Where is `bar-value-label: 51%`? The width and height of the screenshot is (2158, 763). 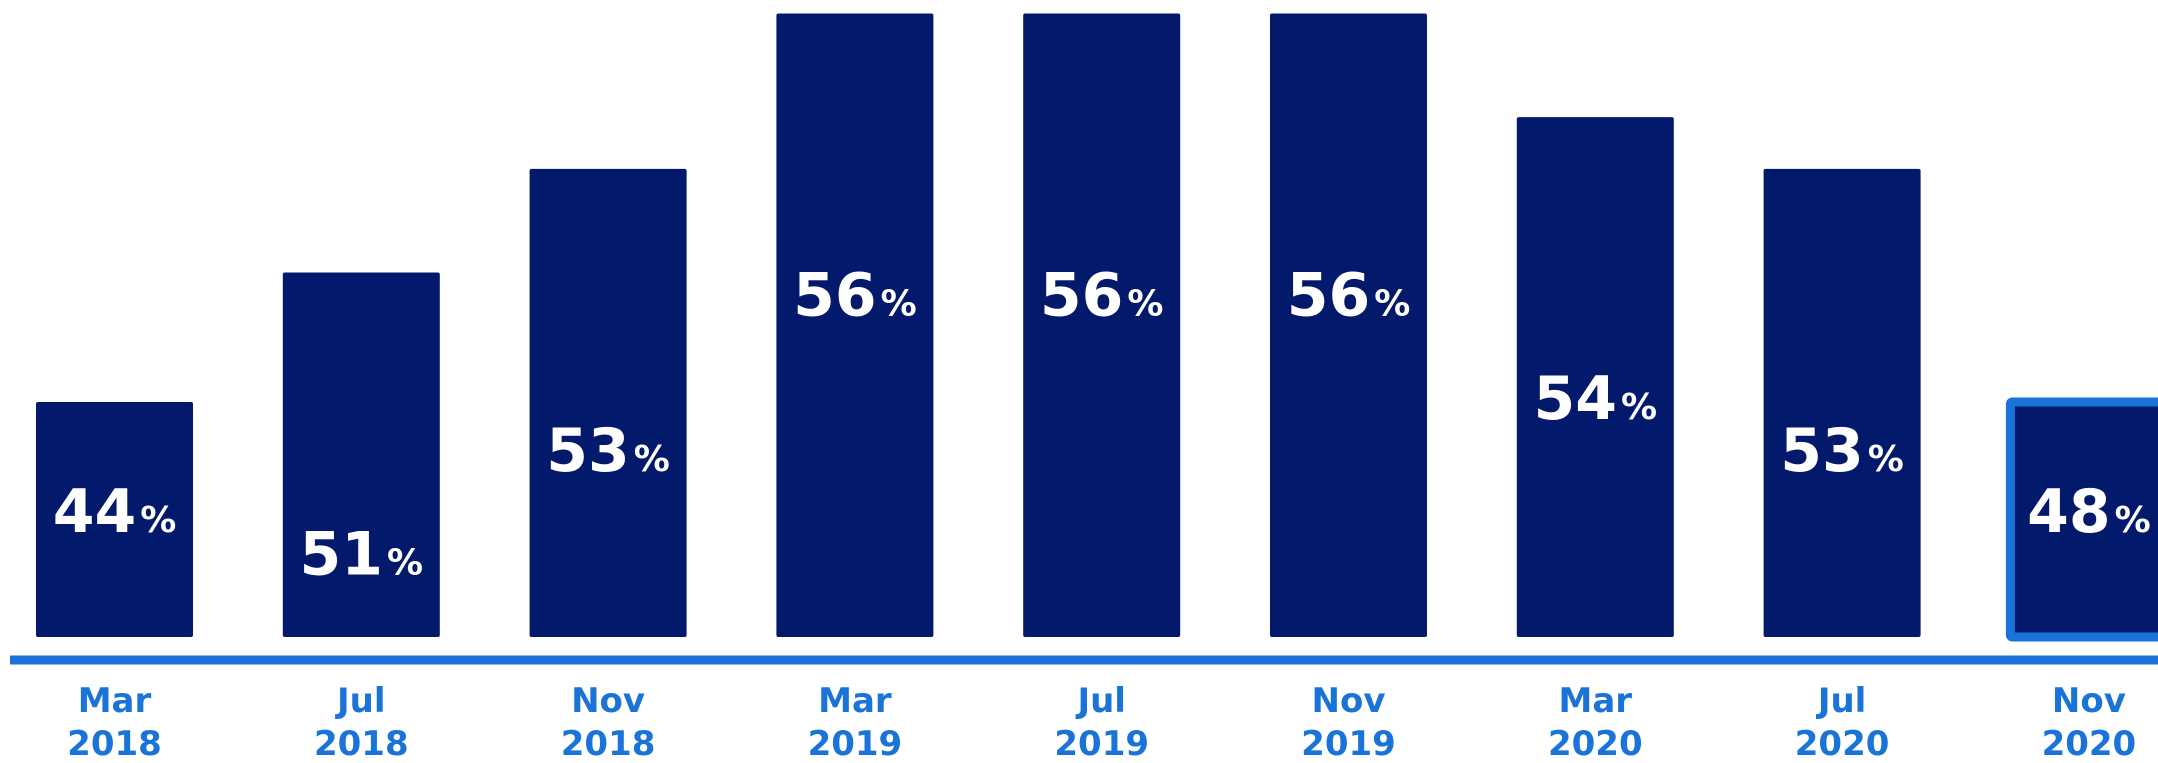
bar-value-label: 51% is located at coordinates (362, 555).